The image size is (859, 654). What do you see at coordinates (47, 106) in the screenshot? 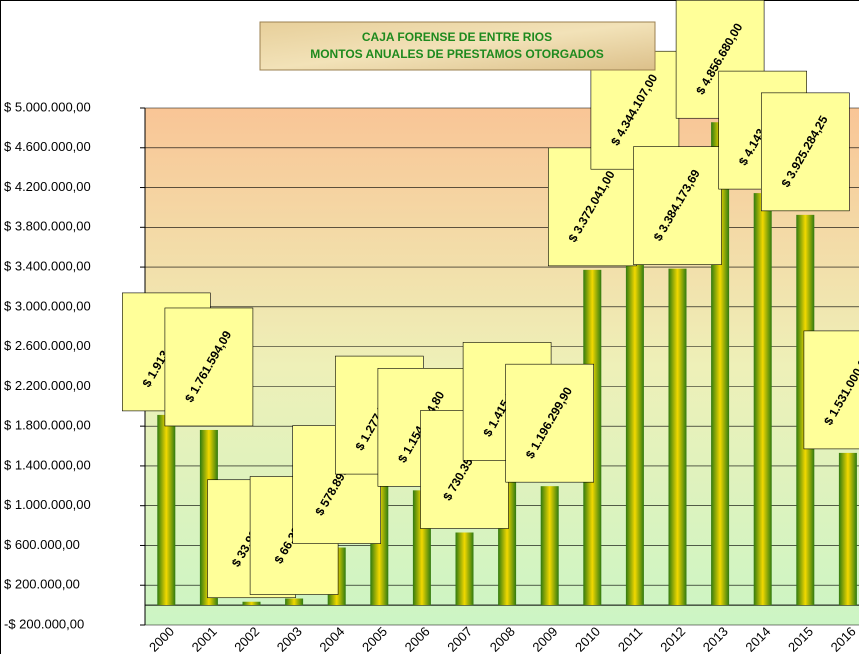
I see `y-tick-label: $ 5.000.000,00` at bounding box center [47, 106].